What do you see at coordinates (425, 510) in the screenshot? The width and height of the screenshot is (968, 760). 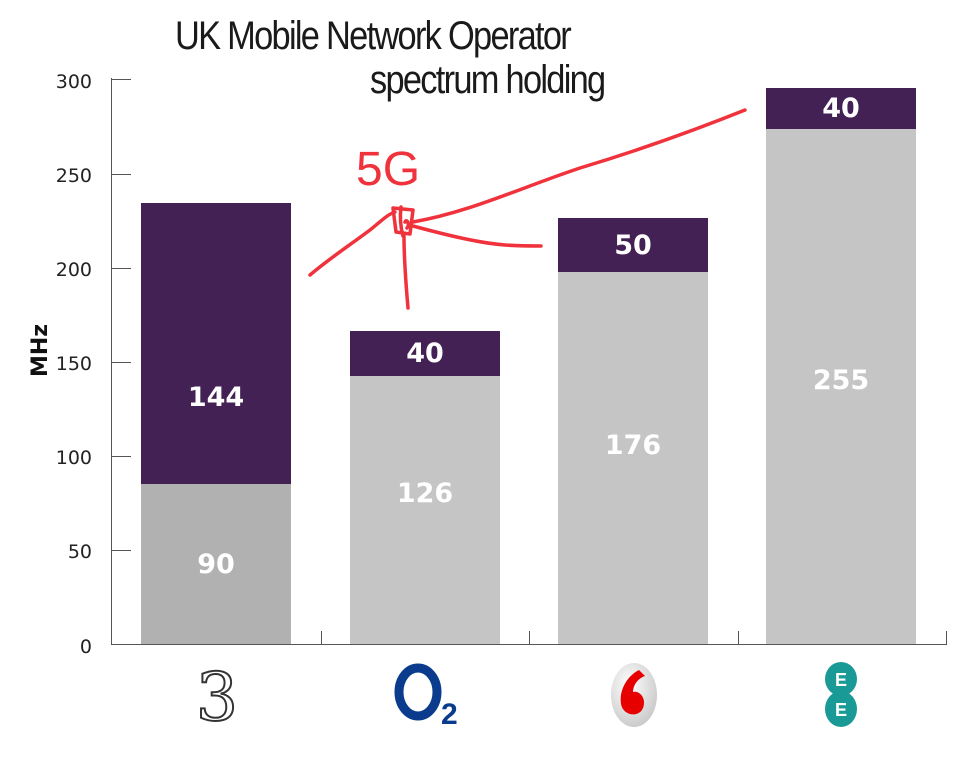 I see `bar-o2-bottom-segment: 126` at bounding box center [425, 510].